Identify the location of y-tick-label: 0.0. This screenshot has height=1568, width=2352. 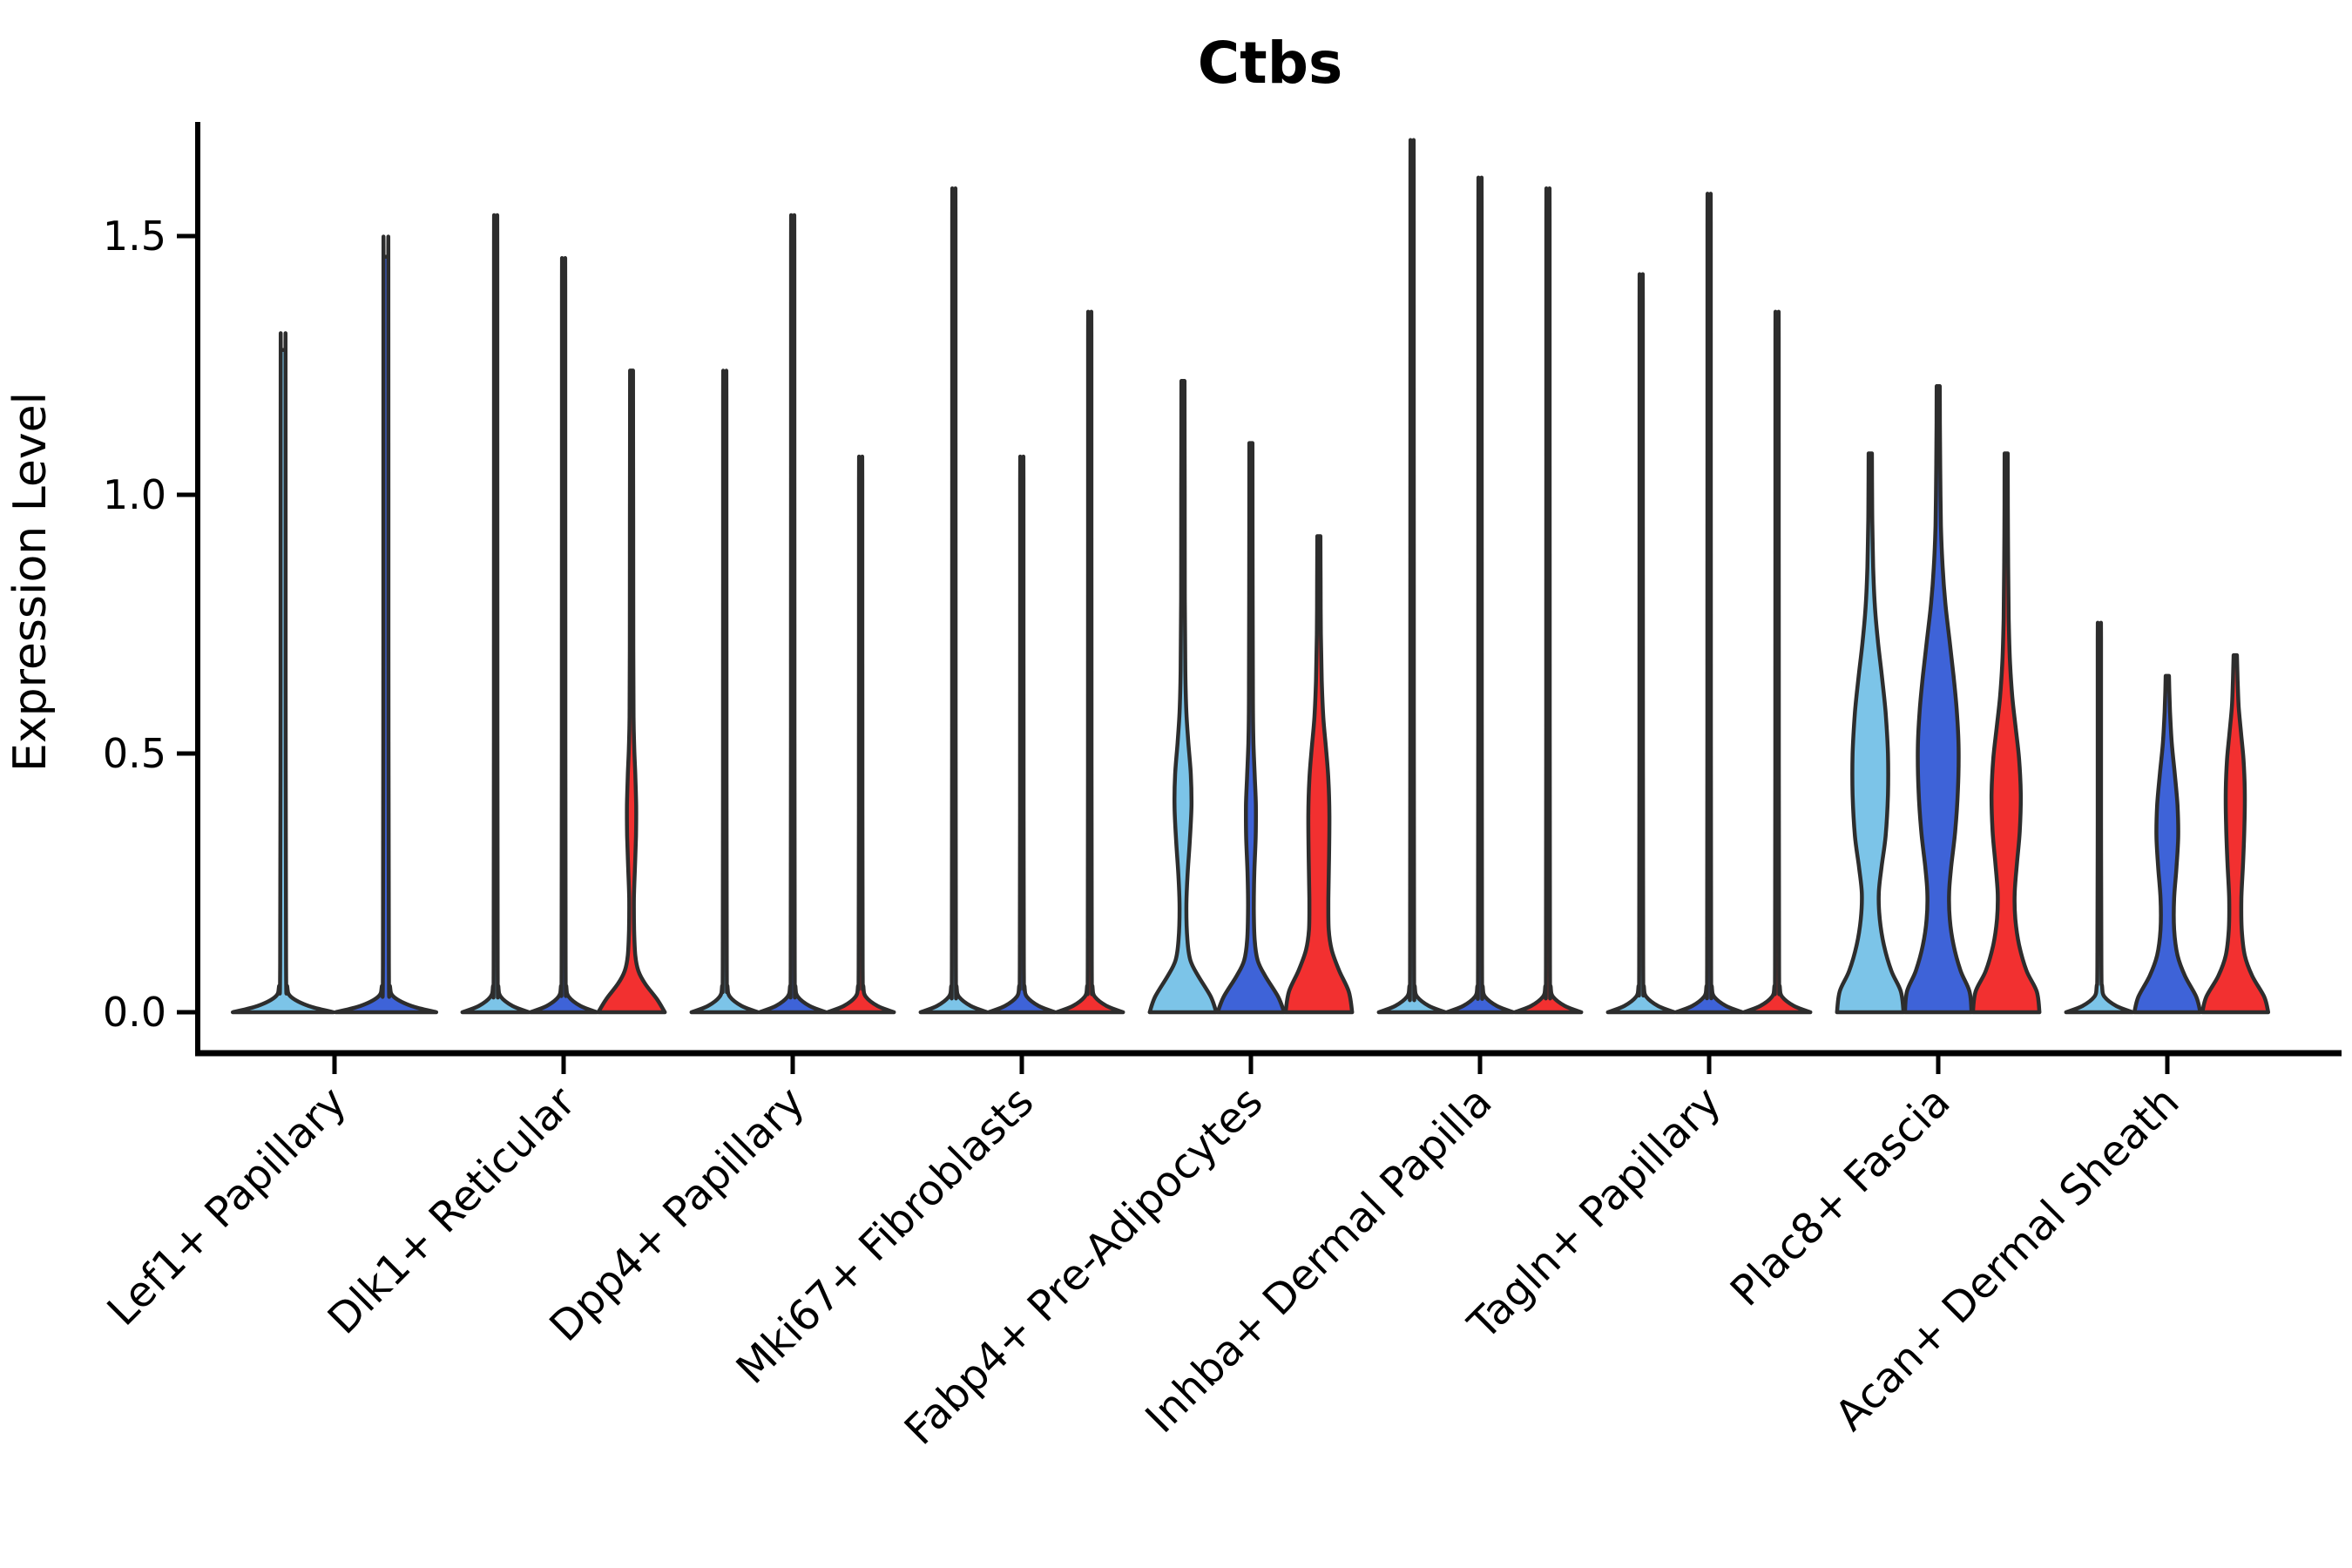
(134, 1013).